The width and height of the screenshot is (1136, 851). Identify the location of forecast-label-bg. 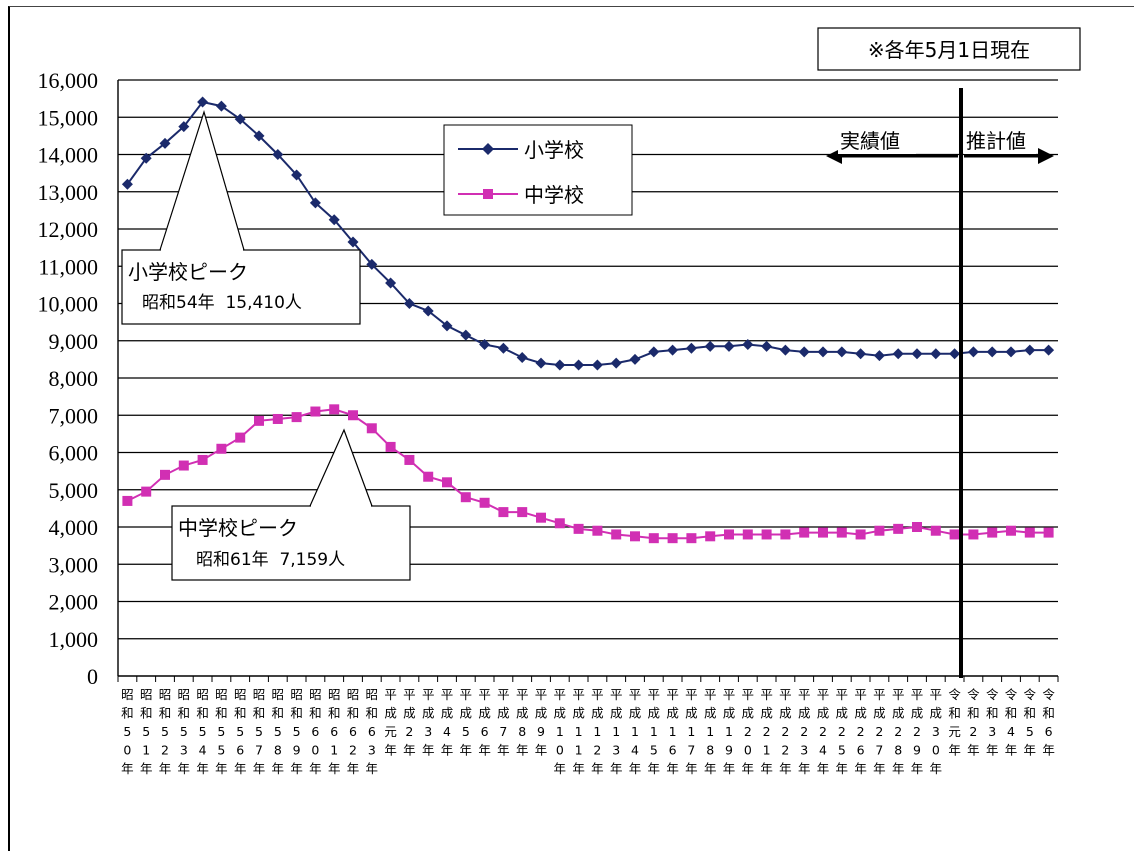
(1000, 141).